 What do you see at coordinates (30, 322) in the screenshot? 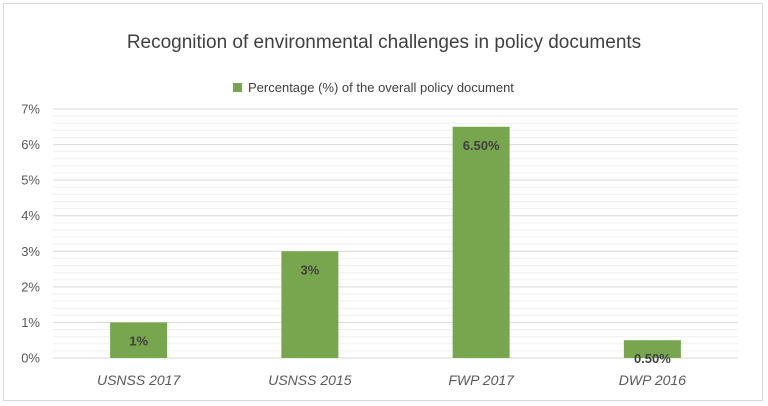
I see `y-tick-label: 1%` at bounding box center [30, 322].